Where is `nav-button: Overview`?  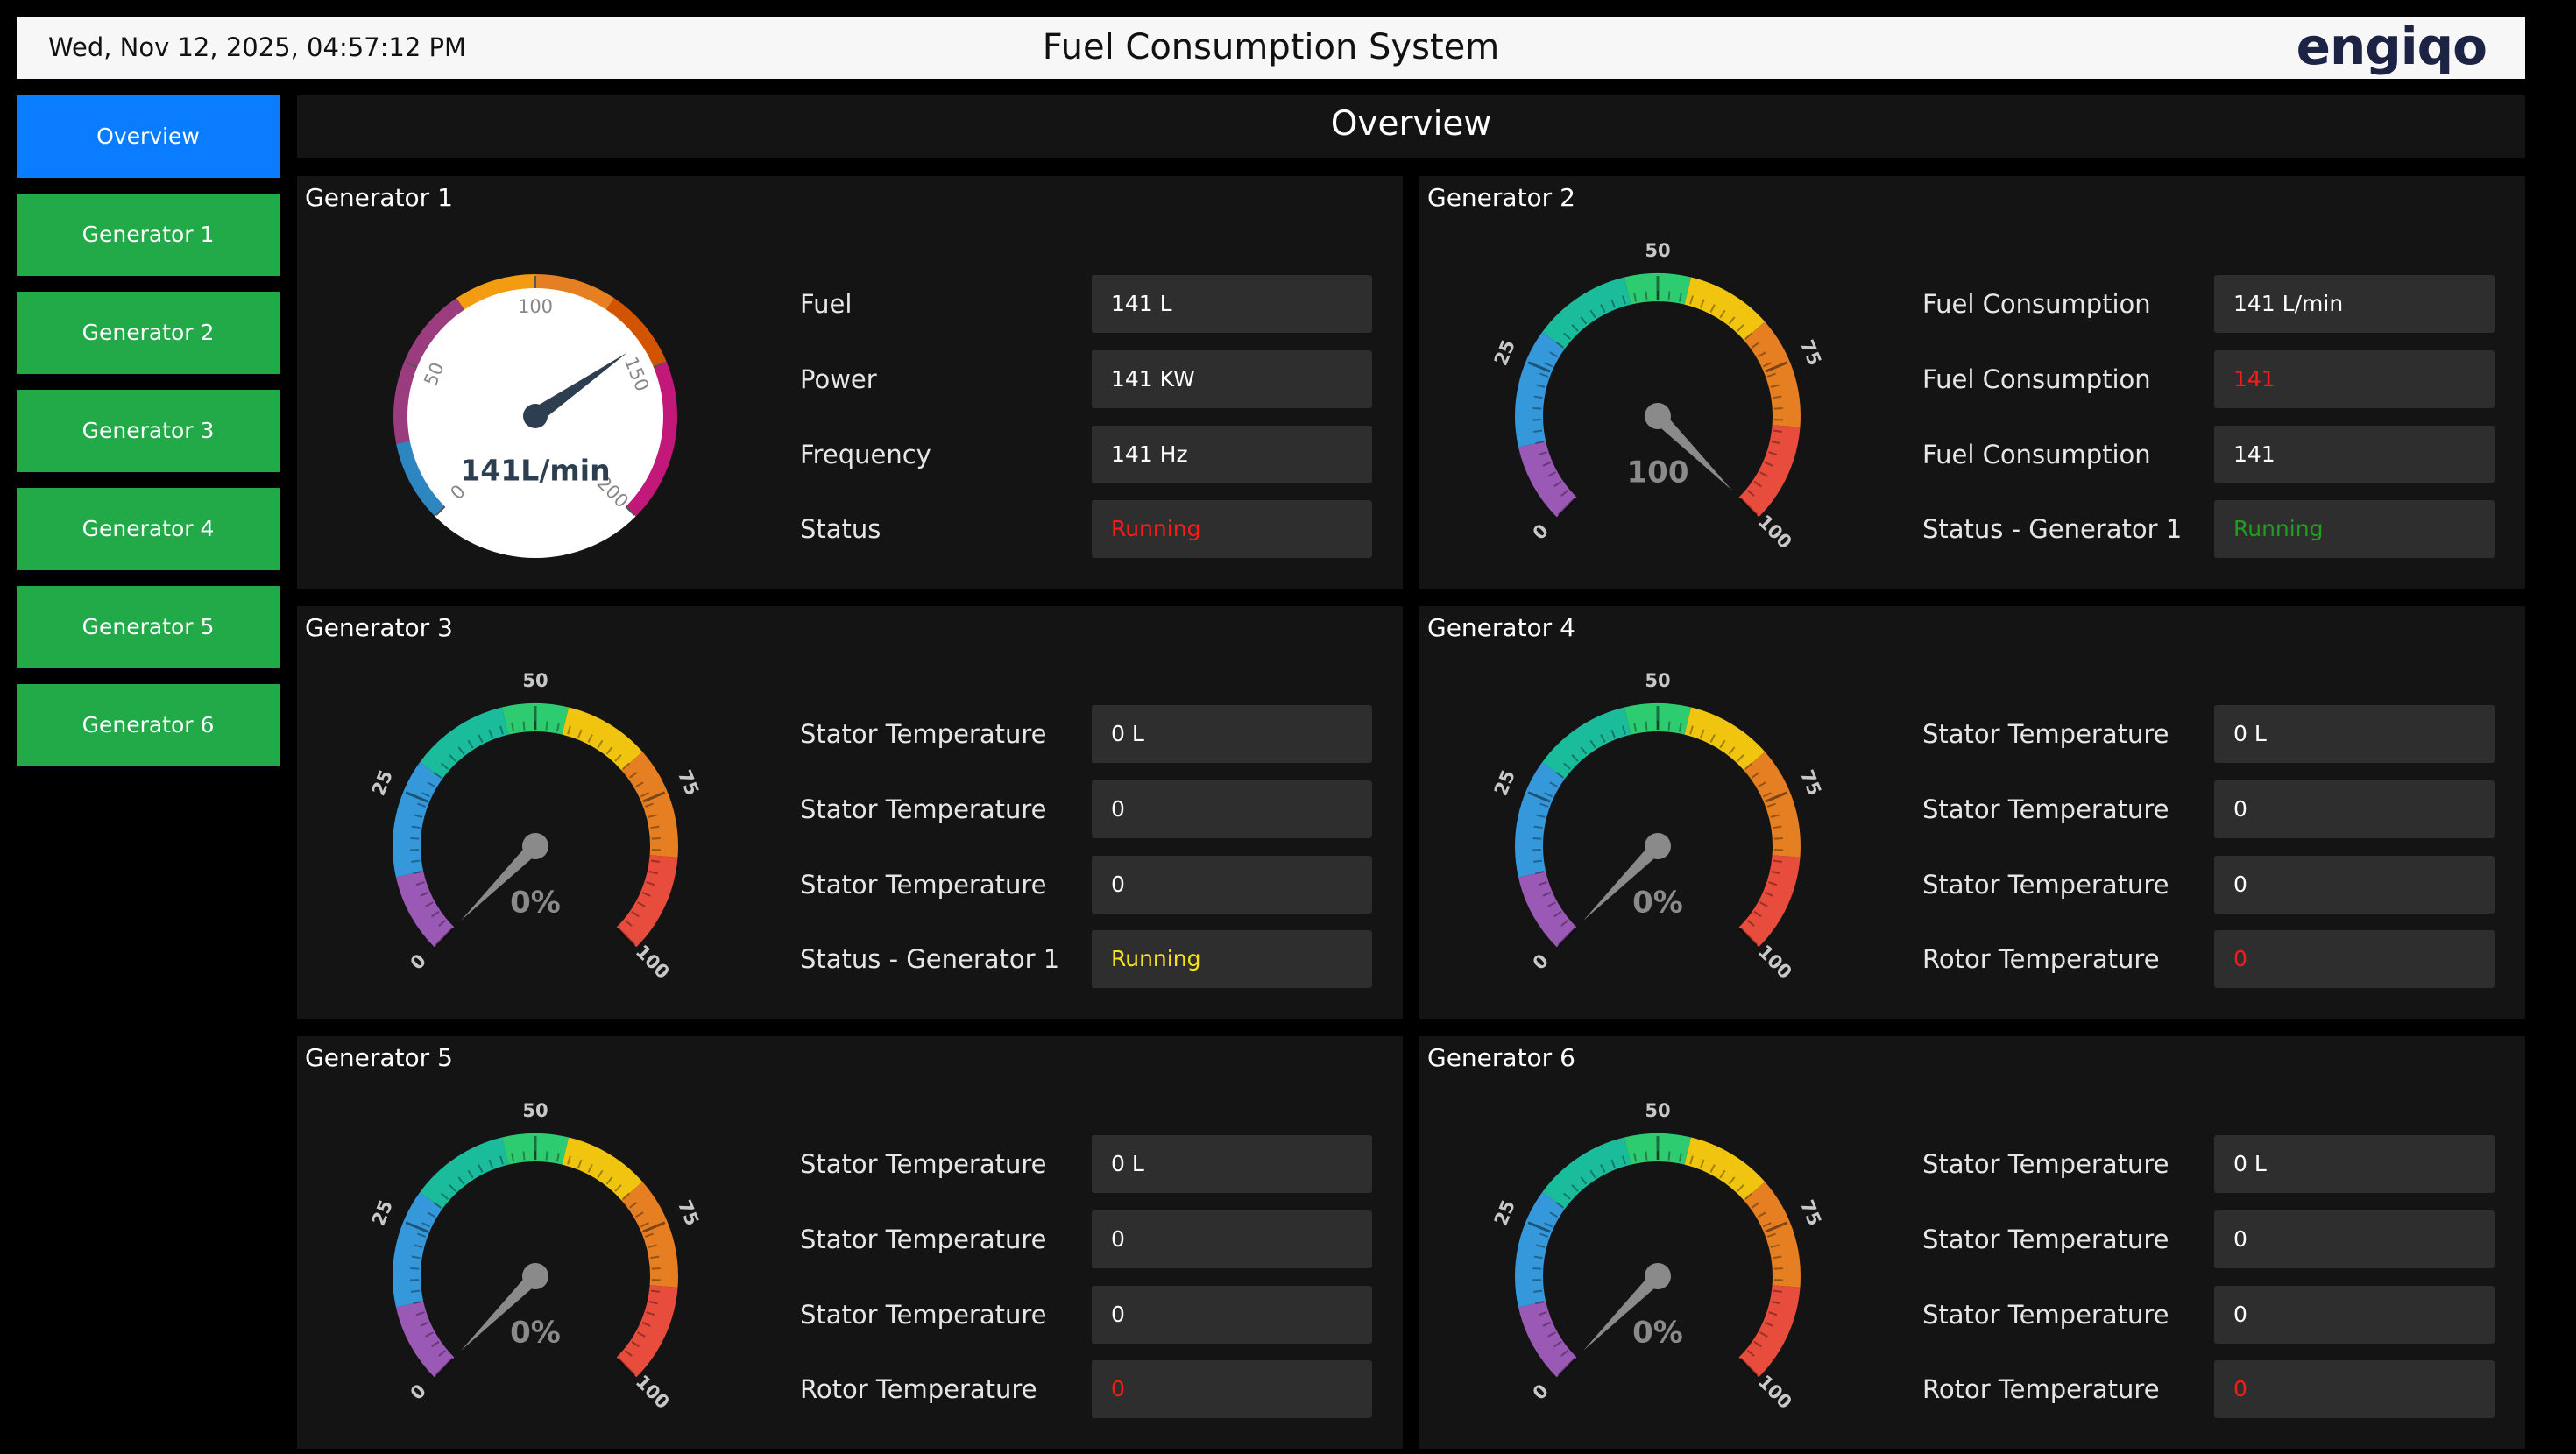
nav-button: Overview is located at coordinates (148, 136).